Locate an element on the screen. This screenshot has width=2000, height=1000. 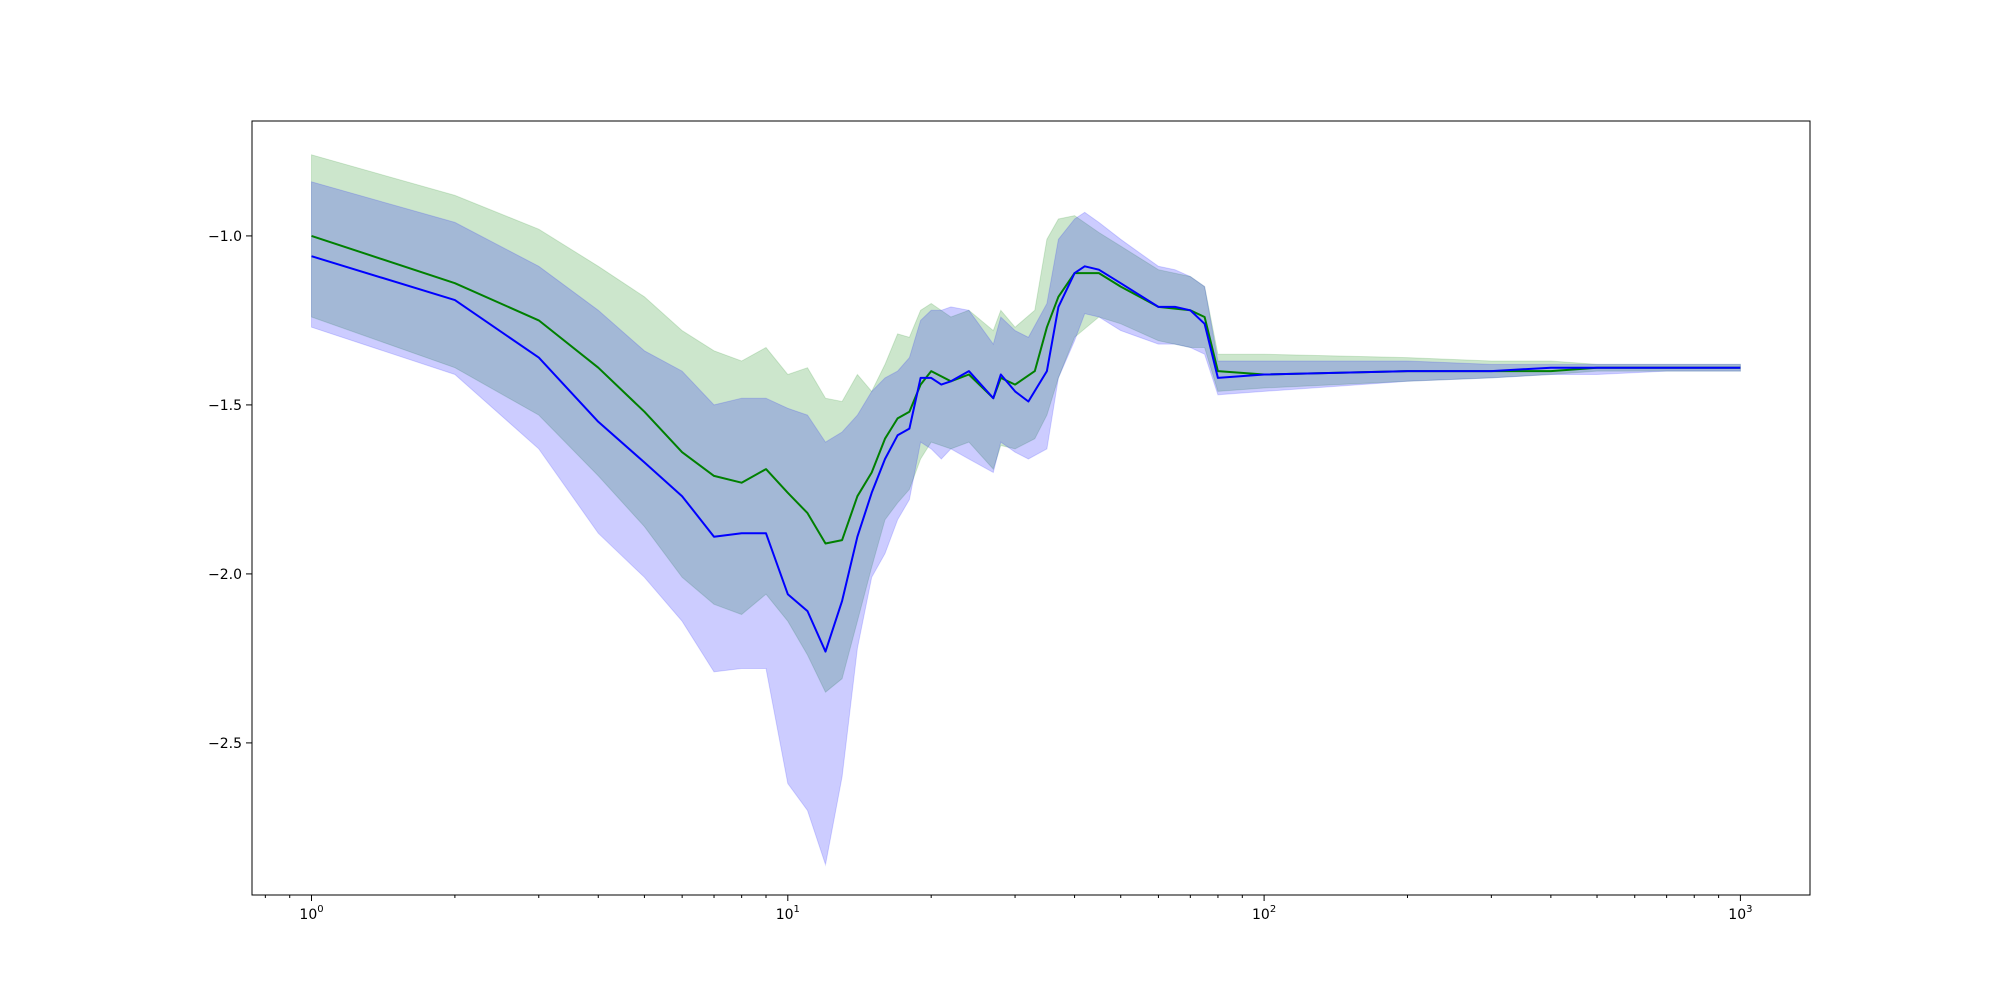
x-tick-label: 10² is located at coordinates (1264, 913).